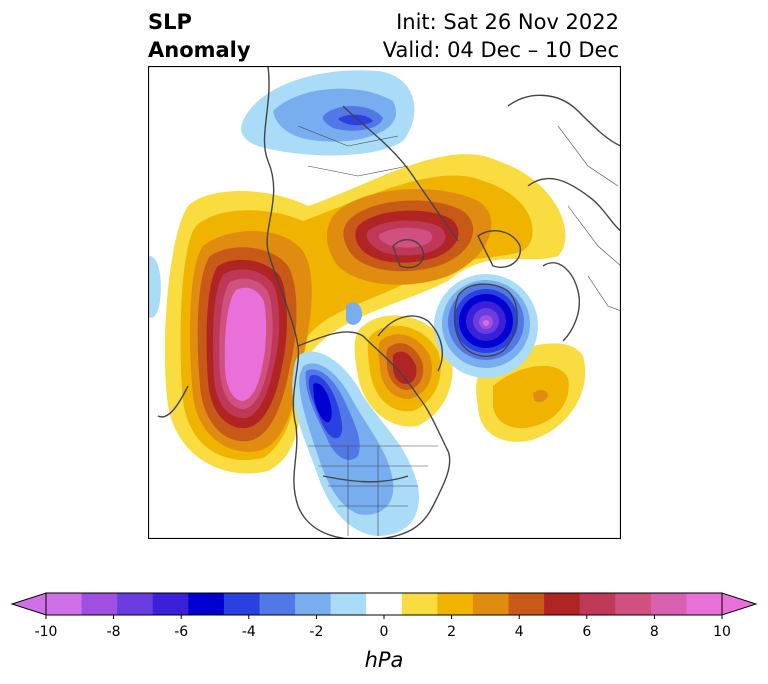  Describe the element at coordinates (500, 50) in the screenshot. I see `valid-range: Valid: 04 Dec – 10 Dec` at that location.